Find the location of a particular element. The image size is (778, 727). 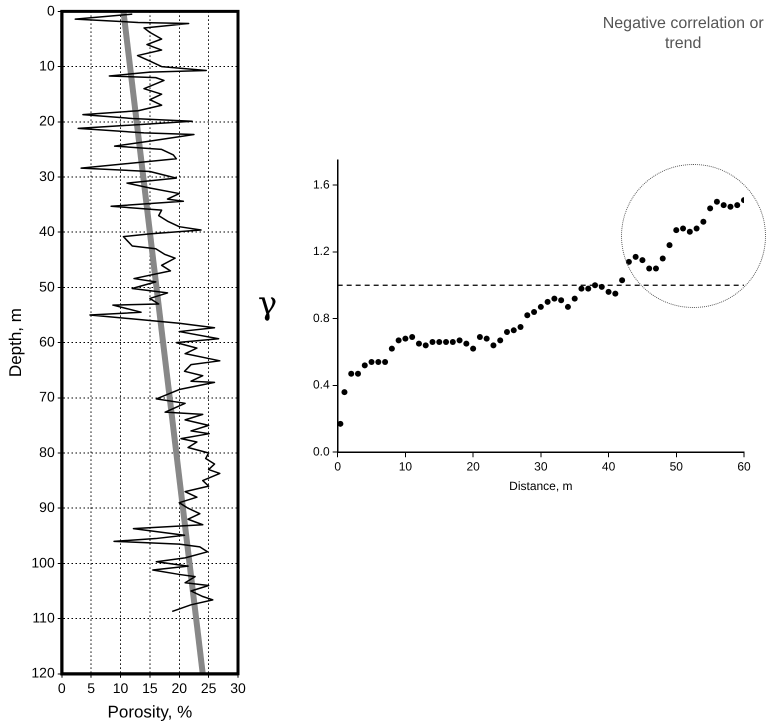

x-tick-label: 25 is located at coordinates (208, 688).